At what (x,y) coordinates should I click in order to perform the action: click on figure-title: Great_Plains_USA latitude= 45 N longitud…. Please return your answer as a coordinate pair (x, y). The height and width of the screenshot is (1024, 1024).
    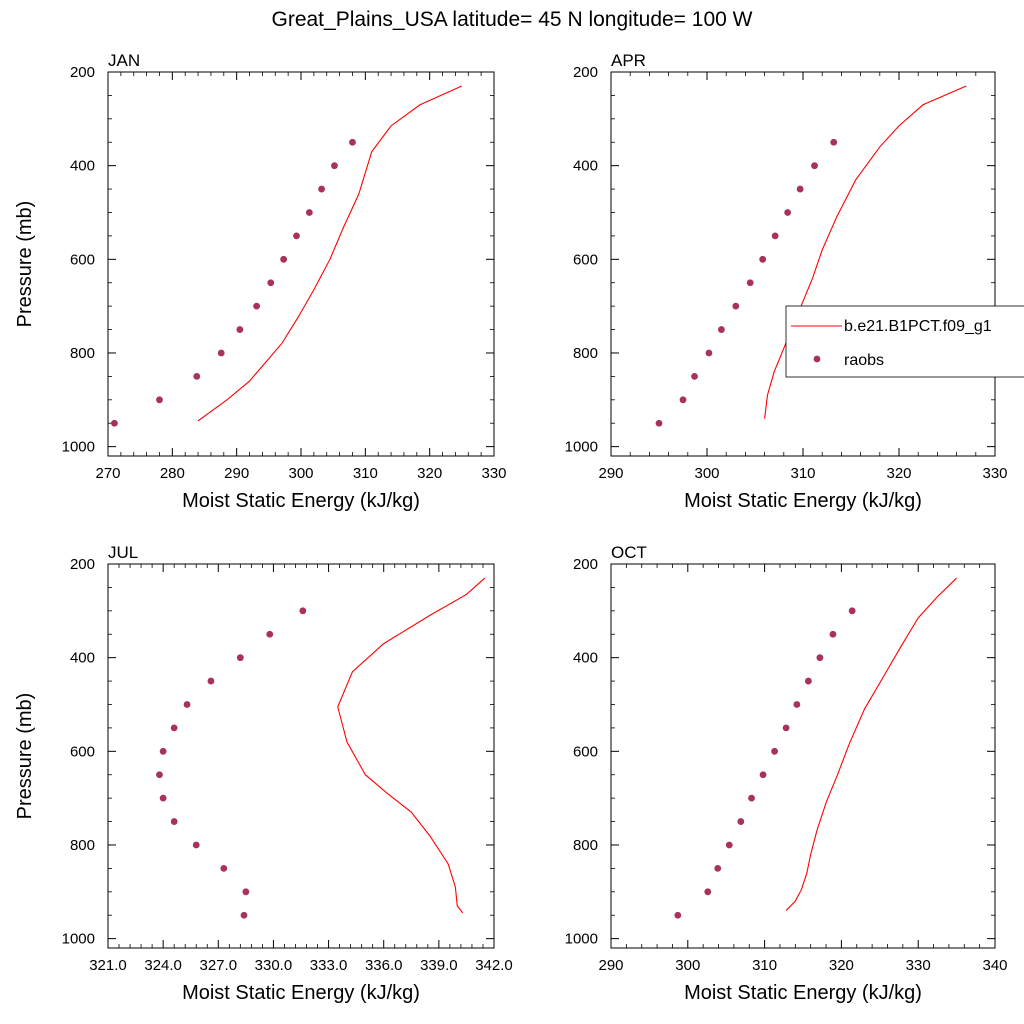
    Looking at the image, I should click on (512, 19).